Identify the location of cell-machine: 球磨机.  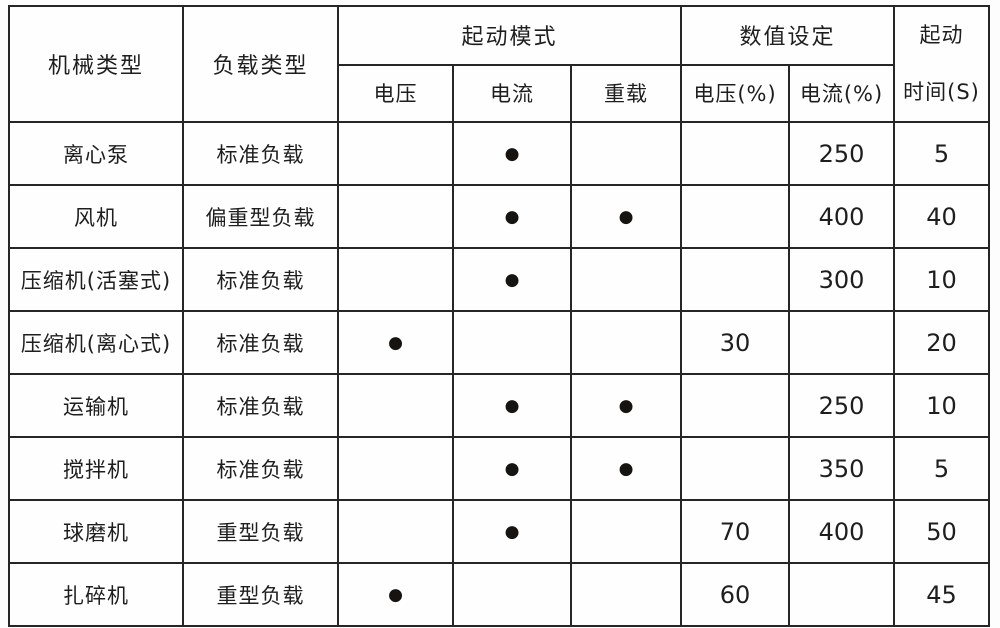
(96, 531).